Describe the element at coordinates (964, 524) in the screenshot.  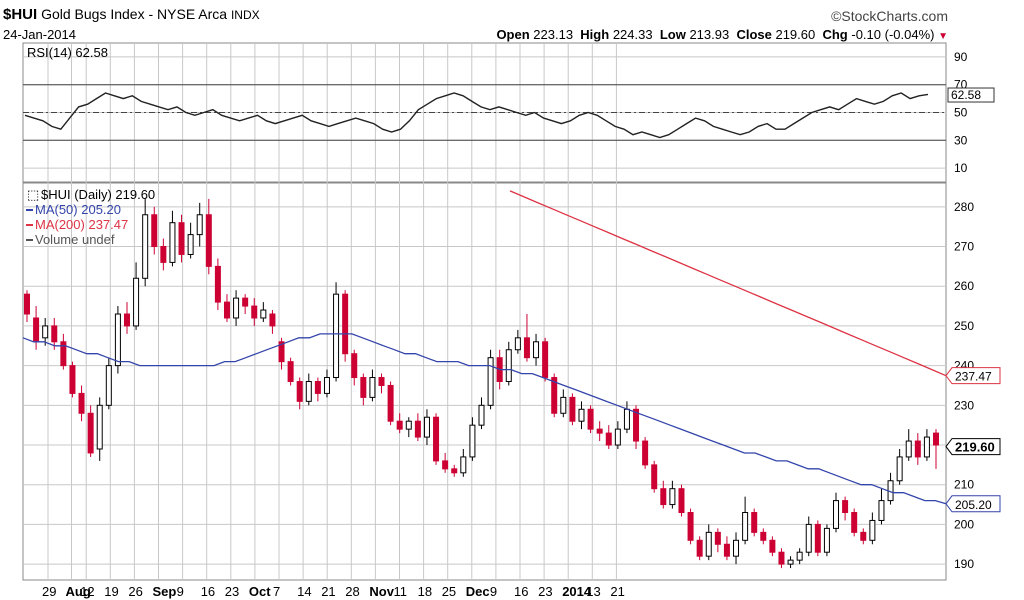
I see `price-tick-label: 200` at that location.